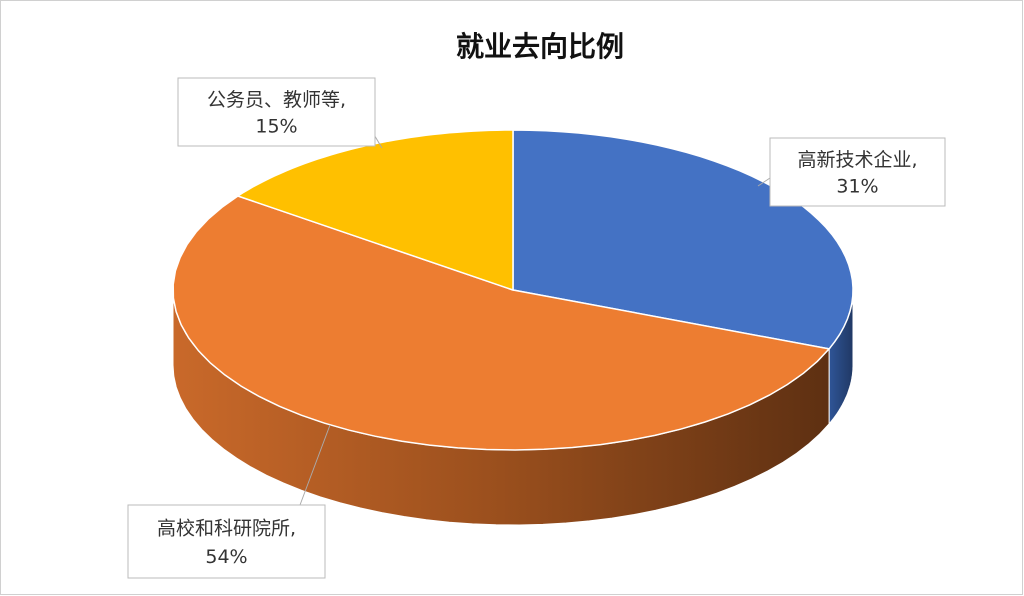  Describe the element at coordinates (226, 557) in the screenshot. I see `value-label: 54%` at that location.